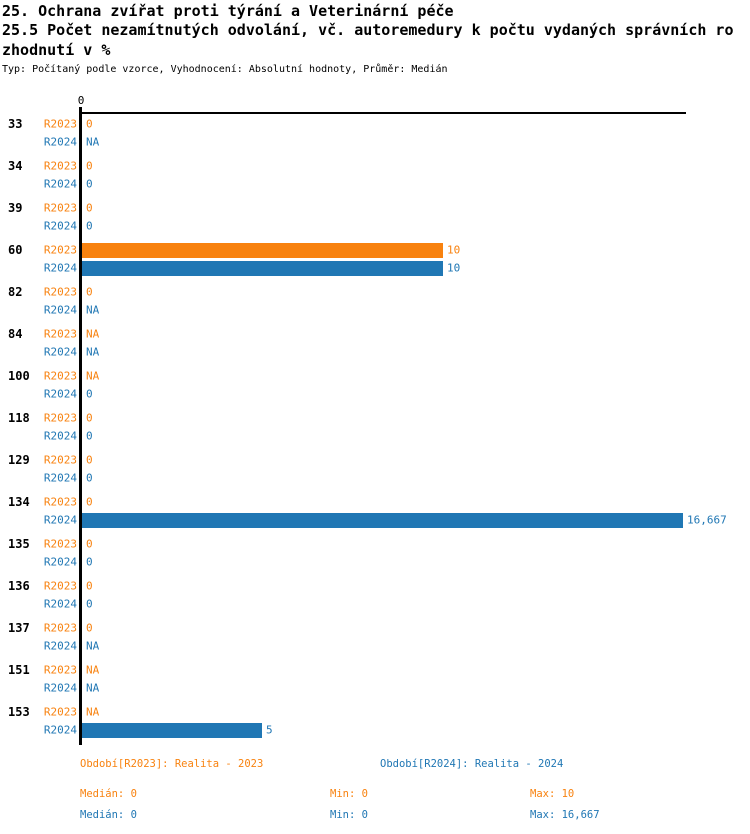  I want to click on category-label: 82, so click(15, 292).